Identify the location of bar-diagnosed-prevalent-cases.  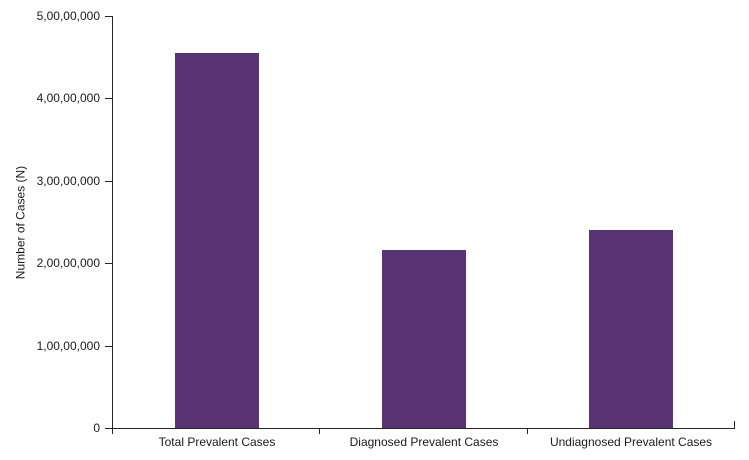
(424, 339).